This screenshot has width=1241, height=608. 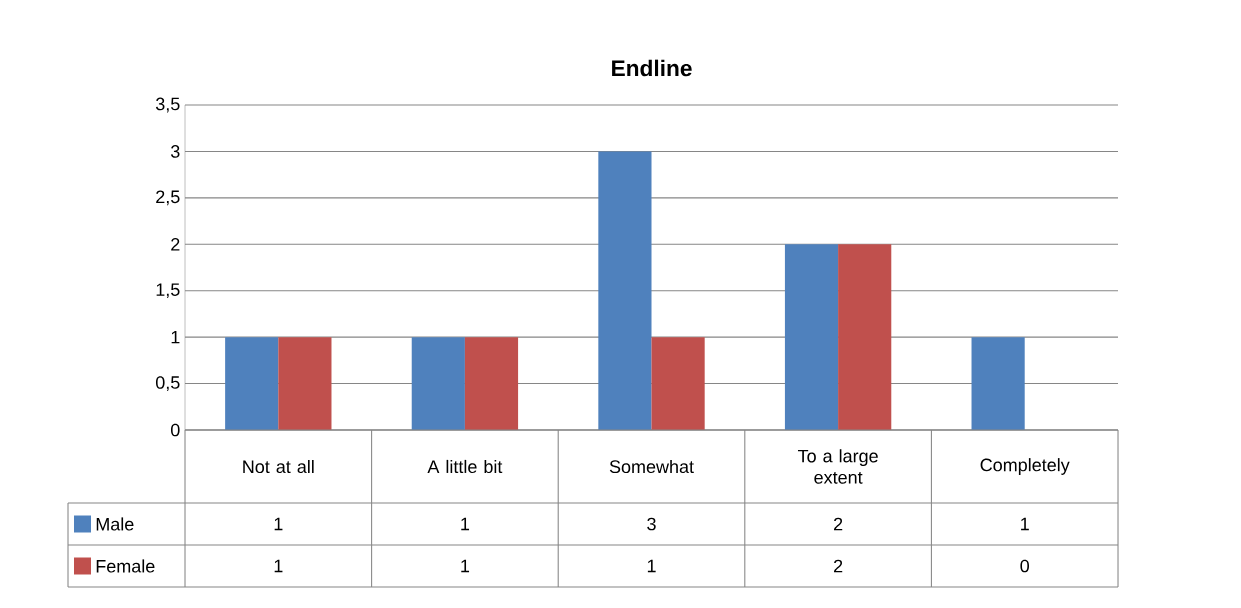 What do you see at coordinates (115, 524) in the screenshot?
I see `legend-label: Male` at bounding box center [115, 524].